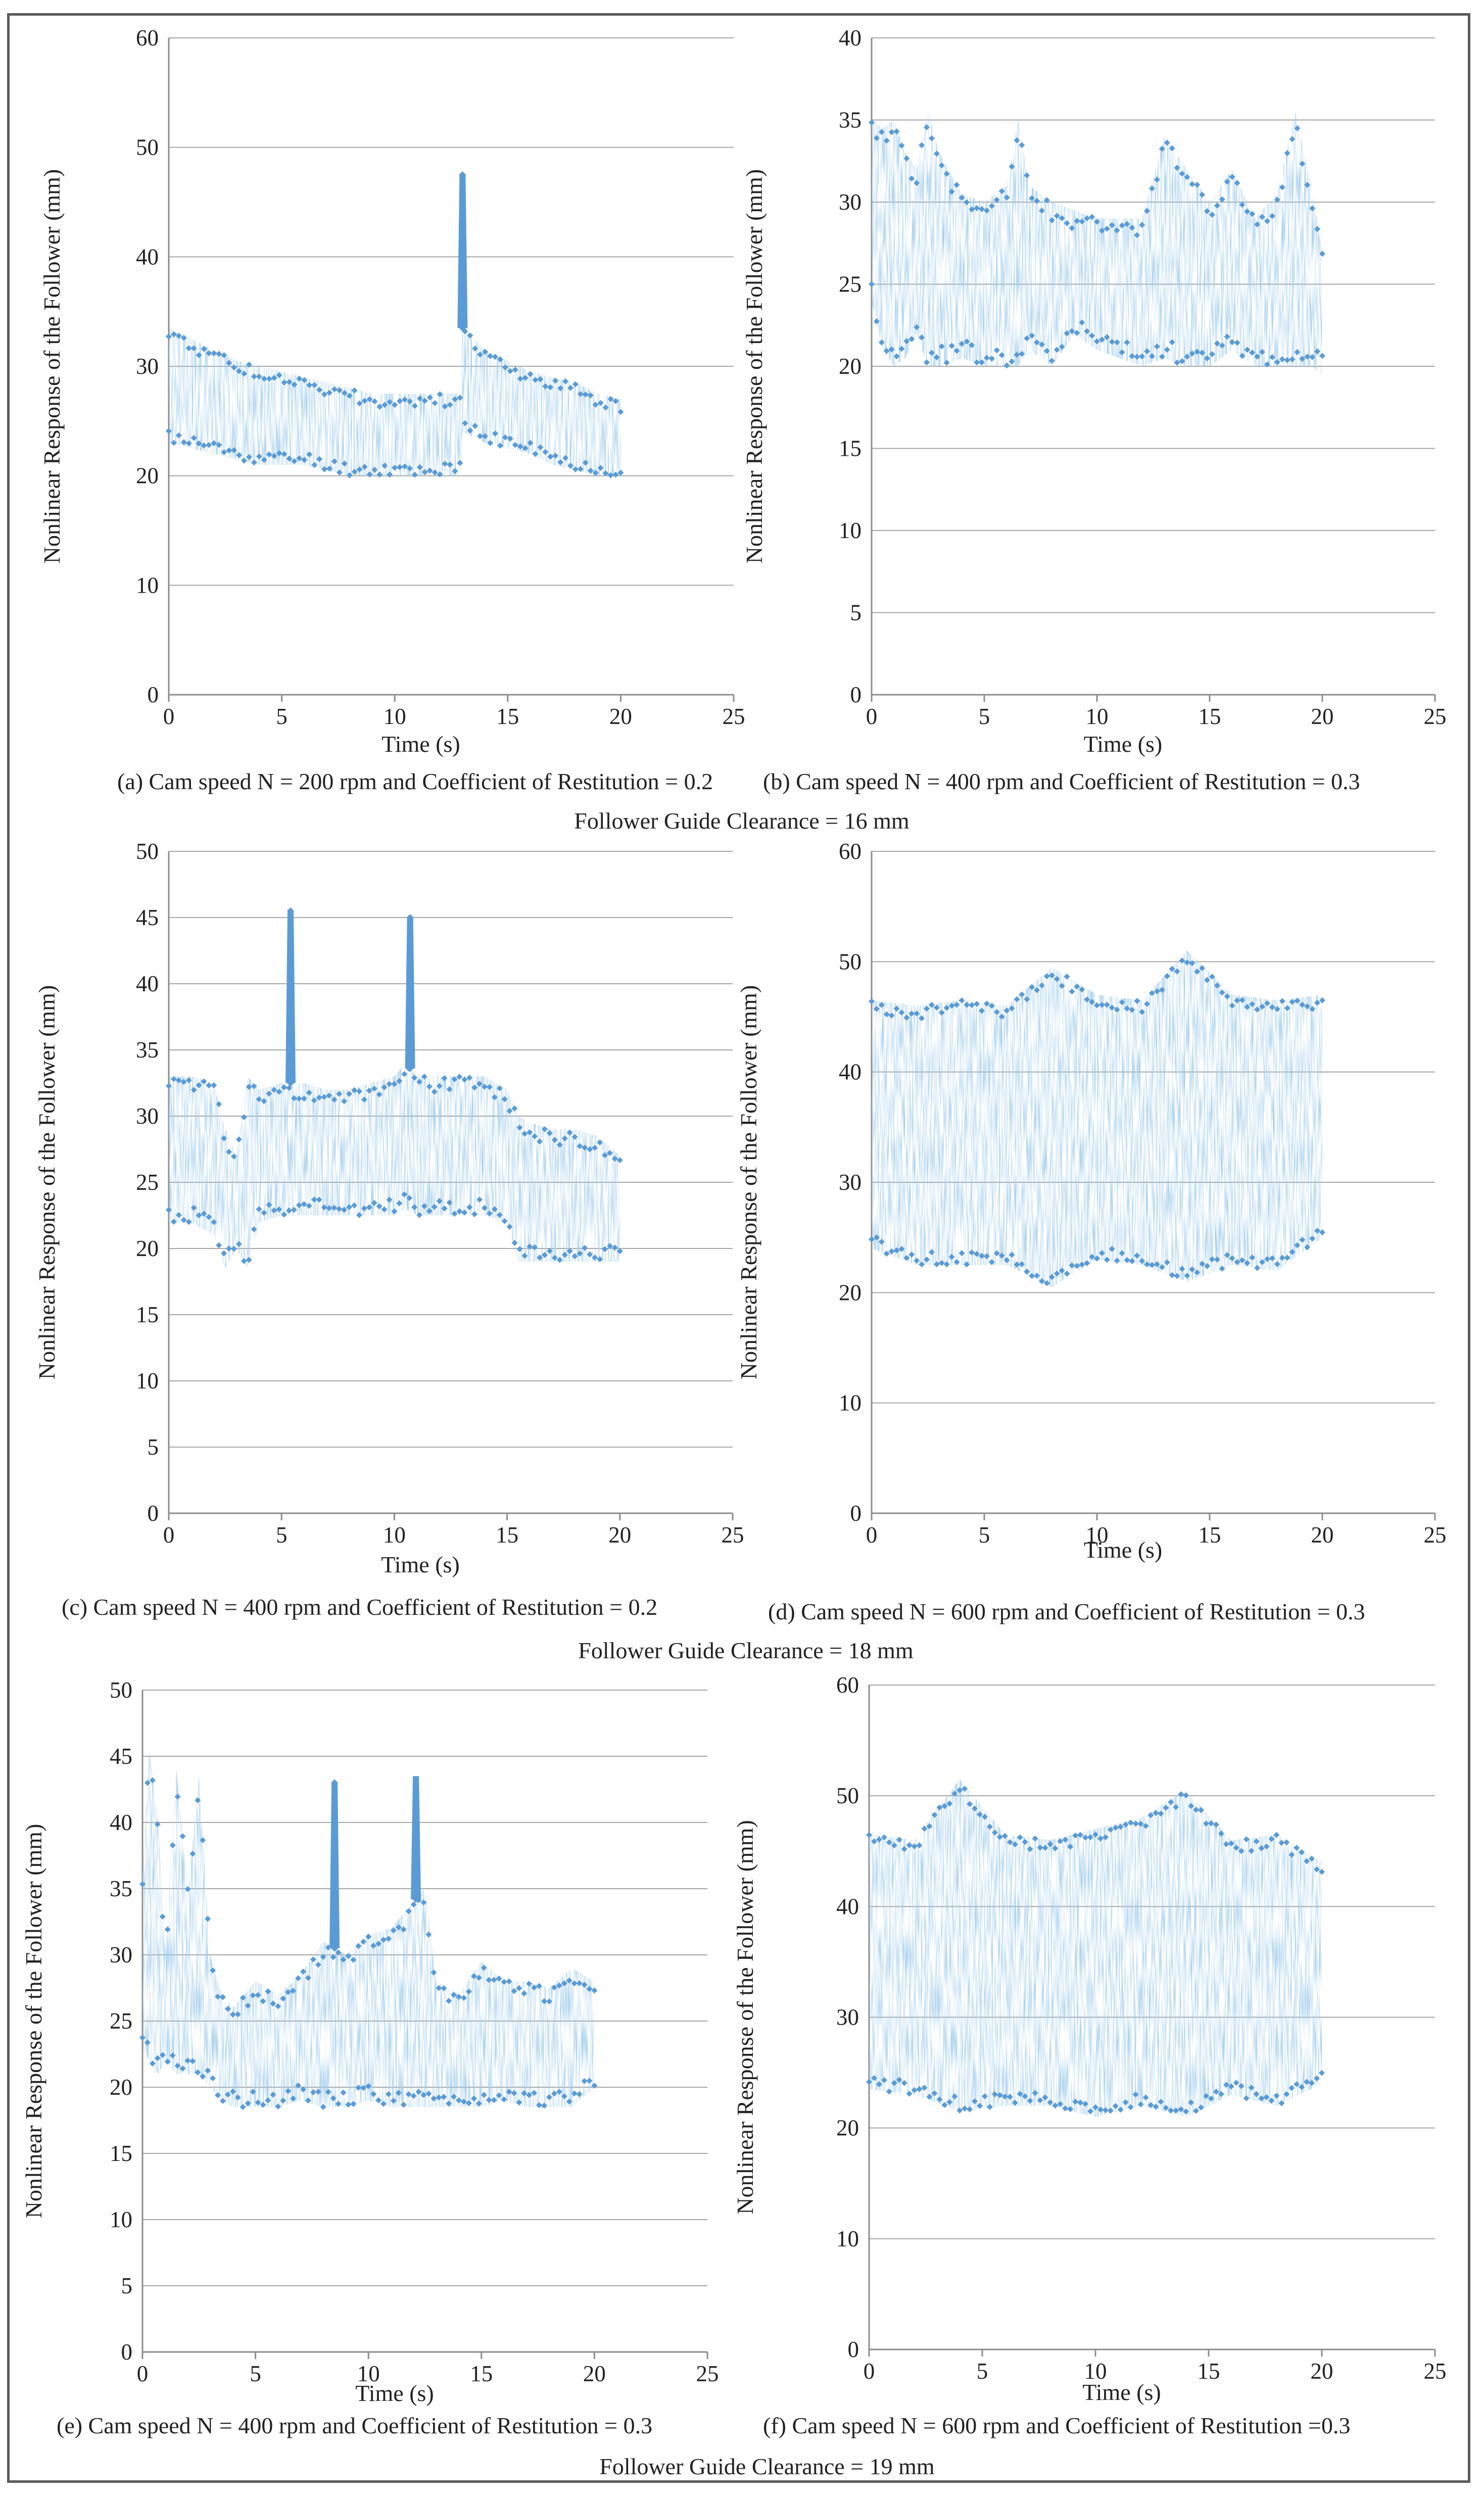 Image resolution: width=1484 pixels, height=2498 pixels. Describe the element at coordinates (1323, 1535) in the screenshot. I see `x-tick-label: 20` at that location.